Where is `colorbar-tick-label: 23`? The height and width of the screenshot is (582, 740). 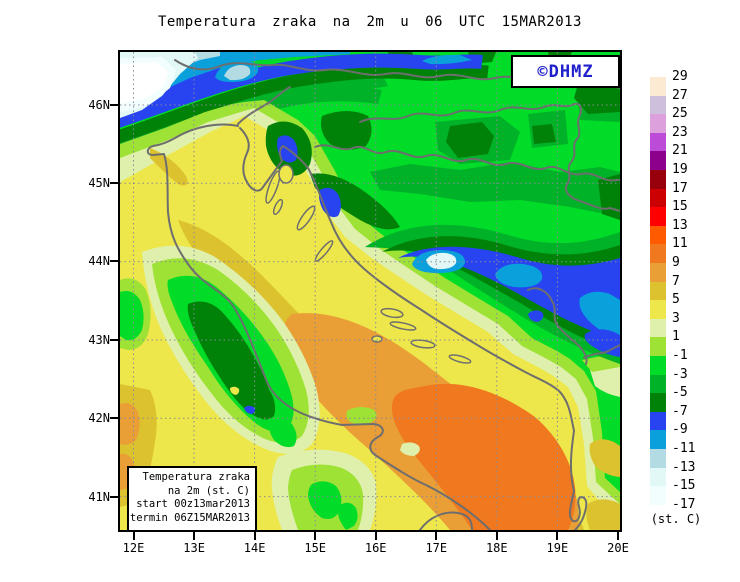
colorbar-tick-label: 23 is located at coordinates (680, 132).